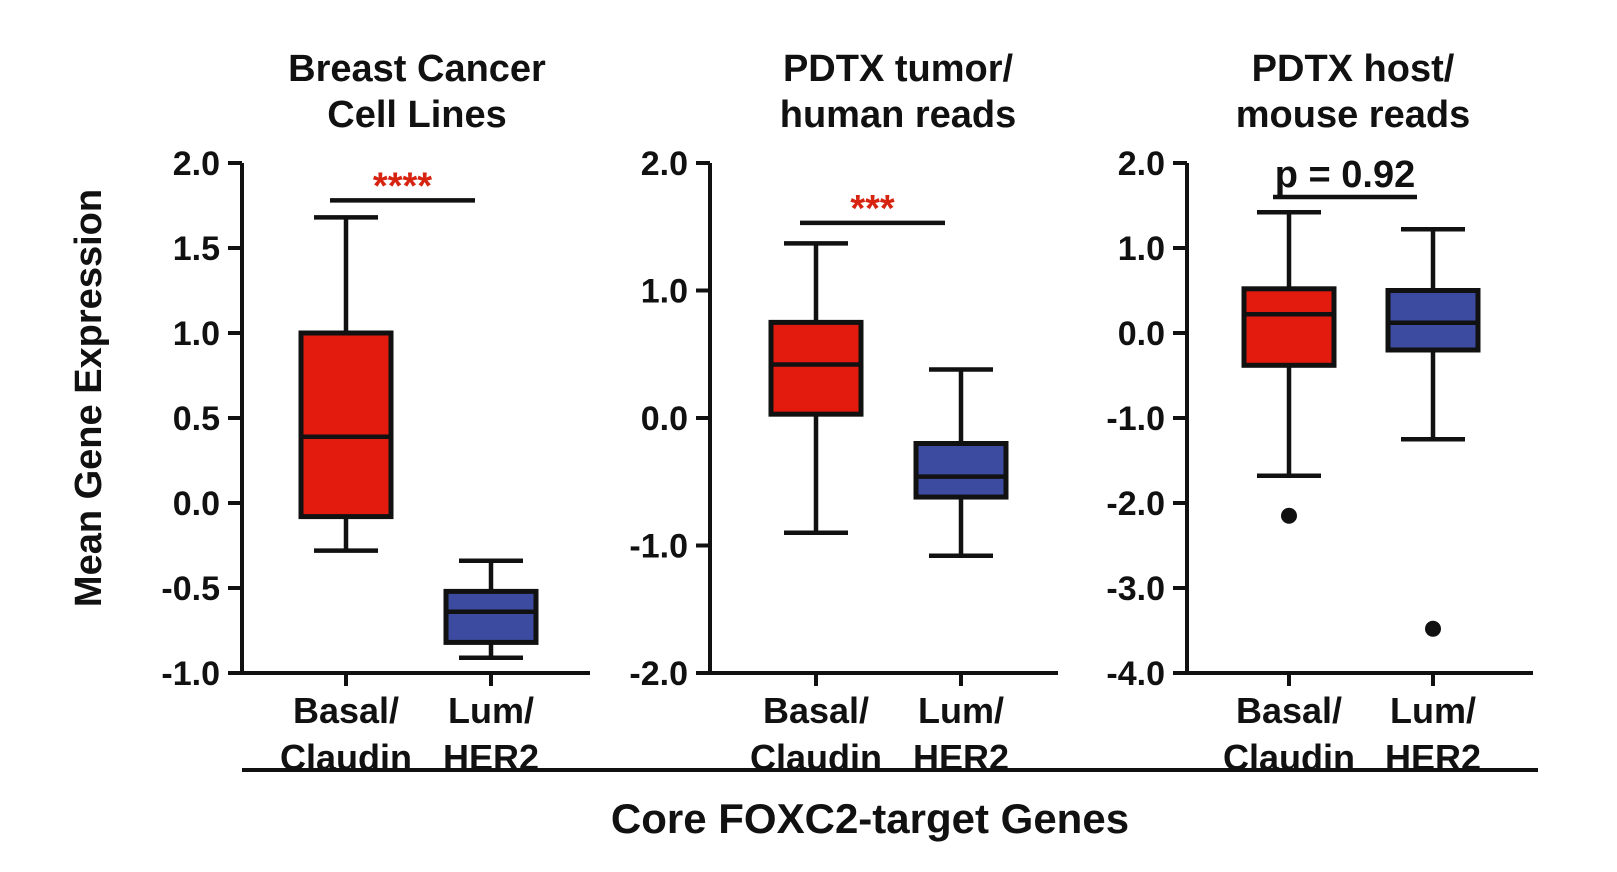 The height and width of the screenshot is (872, 1617). I want to click on significance-label: ***, so click(872, 209).